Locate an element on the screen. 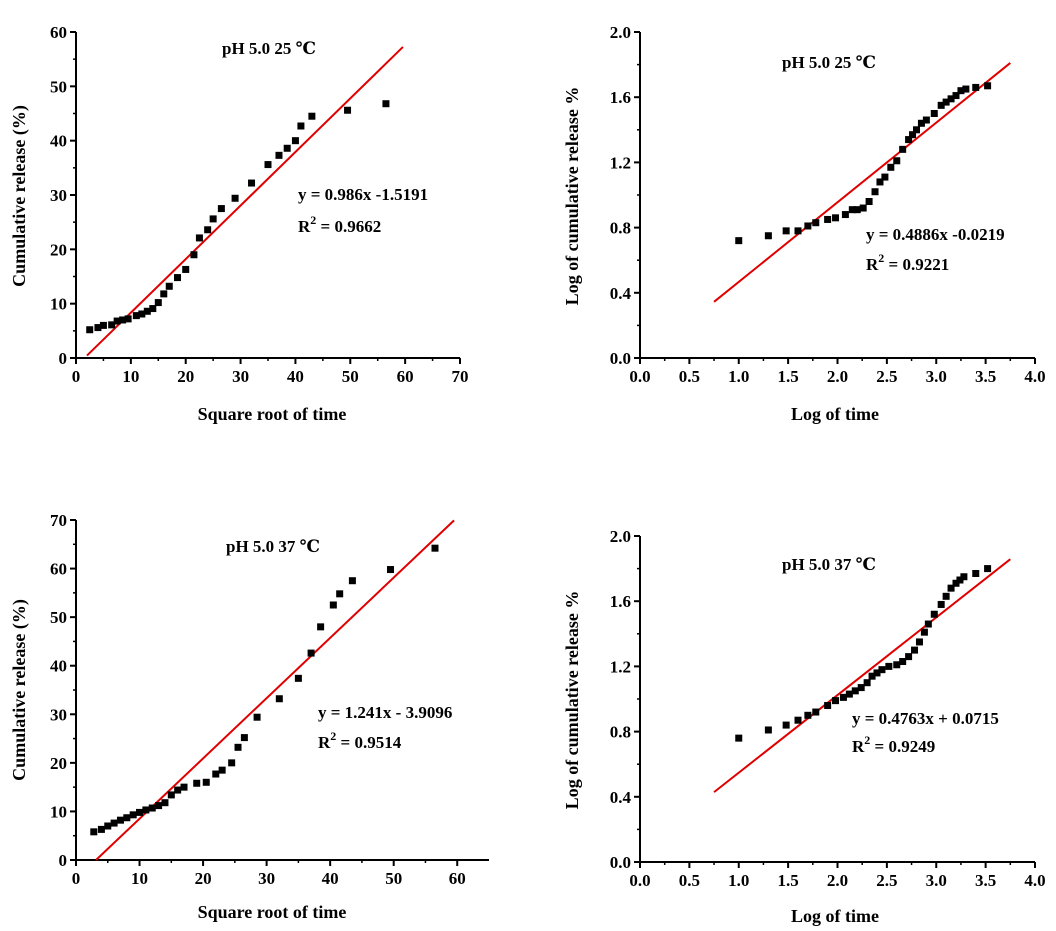  x-tick-label: 0 is located at coordinates (76, 376).